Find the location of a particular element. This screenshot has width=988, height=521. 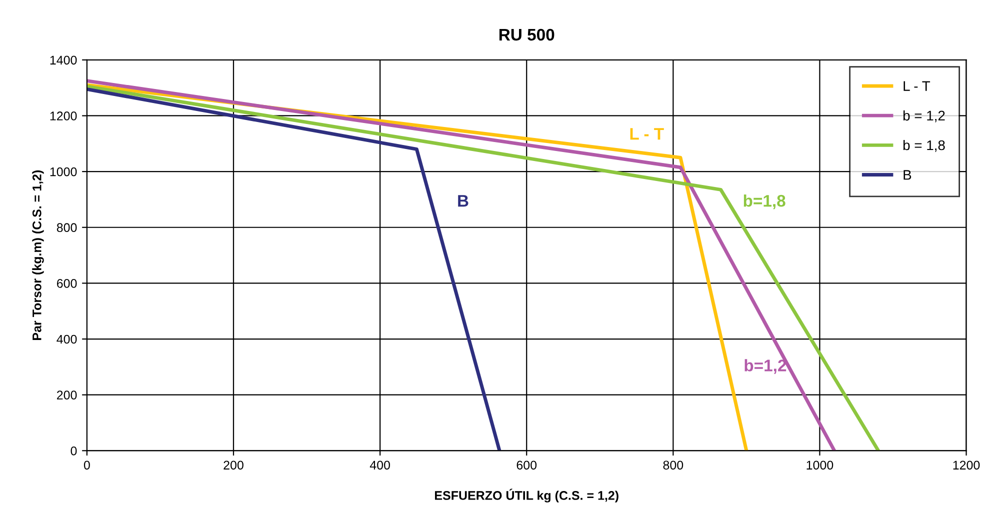

x-tick-label: 800 is located at coordinates (673, 465).